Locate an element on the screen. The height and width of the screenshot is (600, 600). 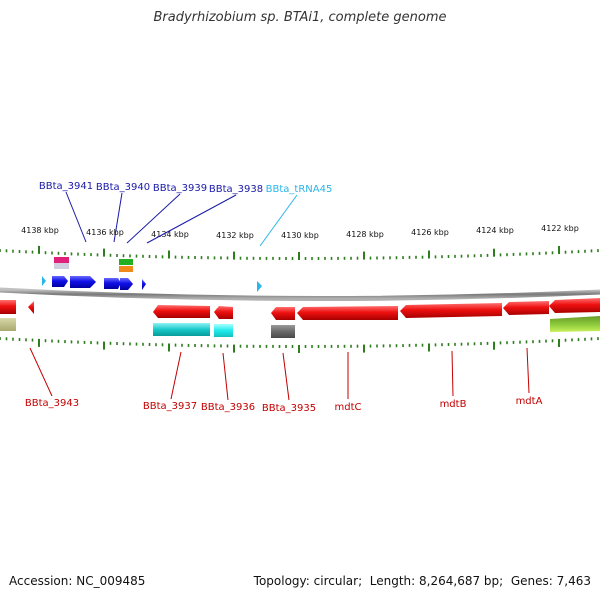
ruler-label: 4124 kbp is located at coordinates (495, 230).